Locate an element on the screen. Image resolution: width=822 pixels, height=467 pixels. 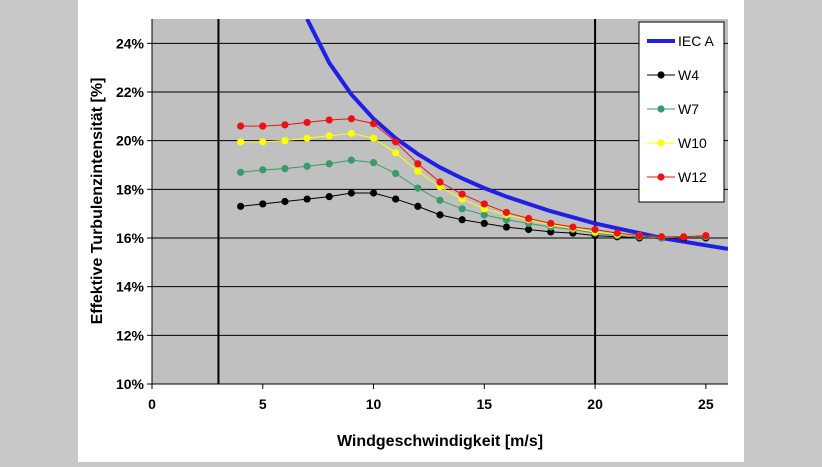
legend-box is located at coordinates (681, 112).